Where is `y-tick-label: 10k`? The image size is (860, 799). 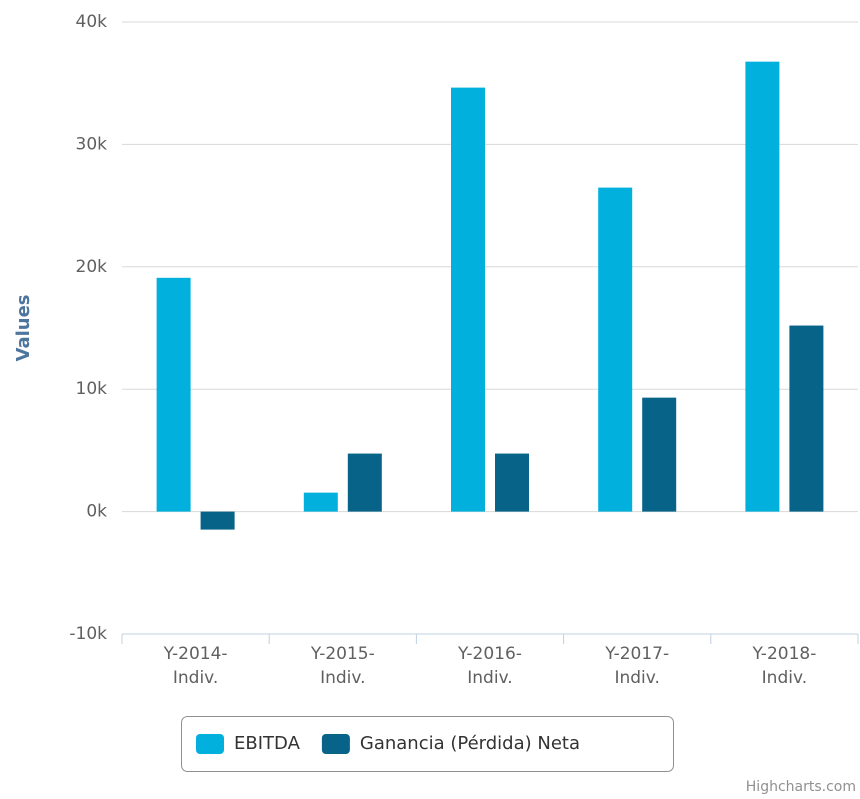
y-tick-label: 10k is located at coordinates (92, 389).